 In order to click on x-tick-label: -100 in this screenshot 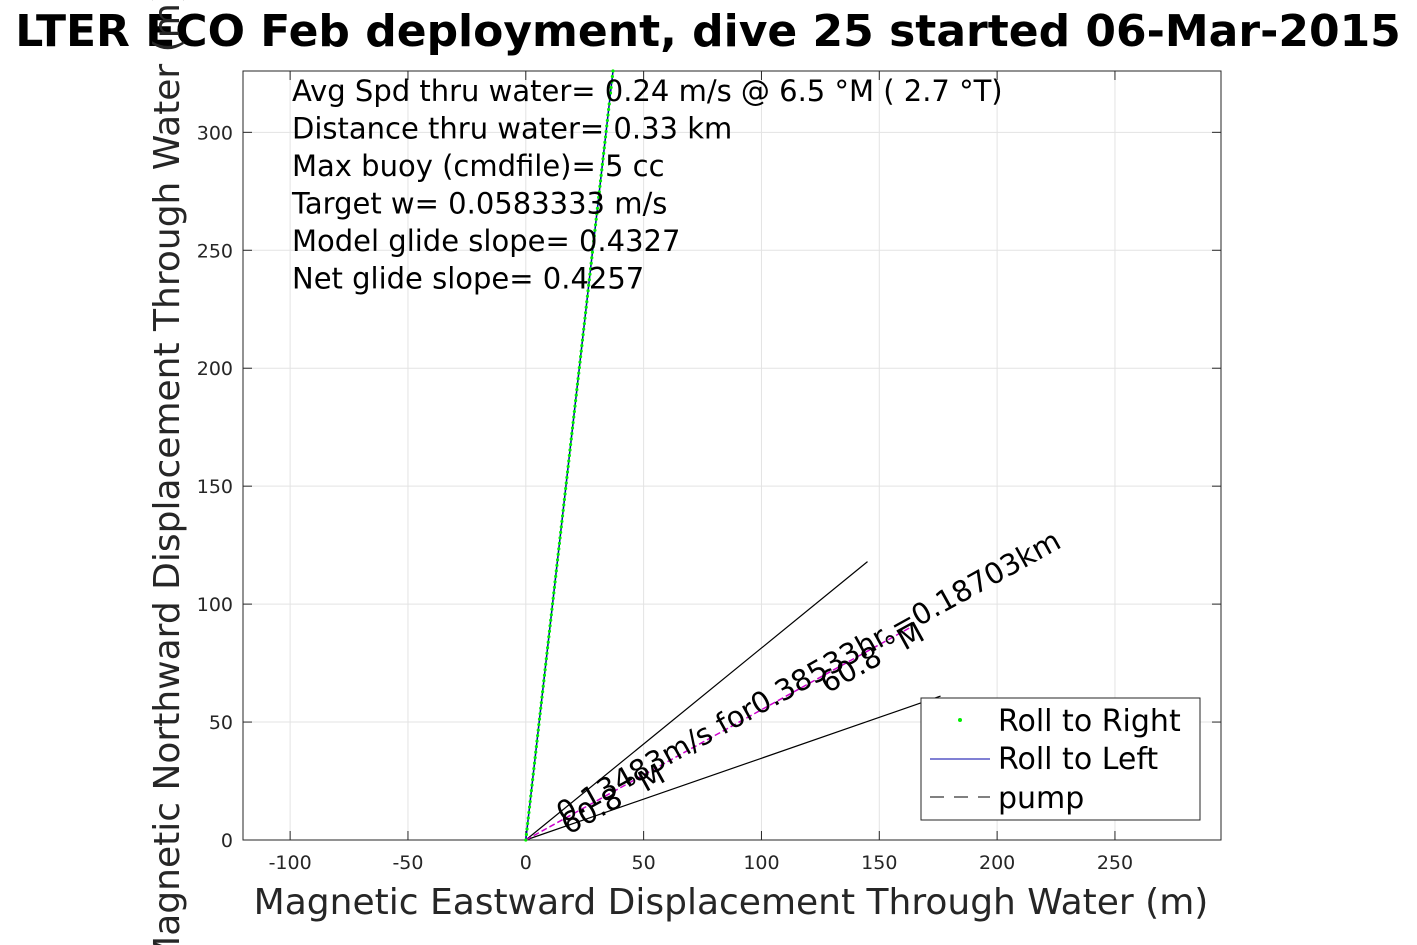, I will do `click(290, 863)`.